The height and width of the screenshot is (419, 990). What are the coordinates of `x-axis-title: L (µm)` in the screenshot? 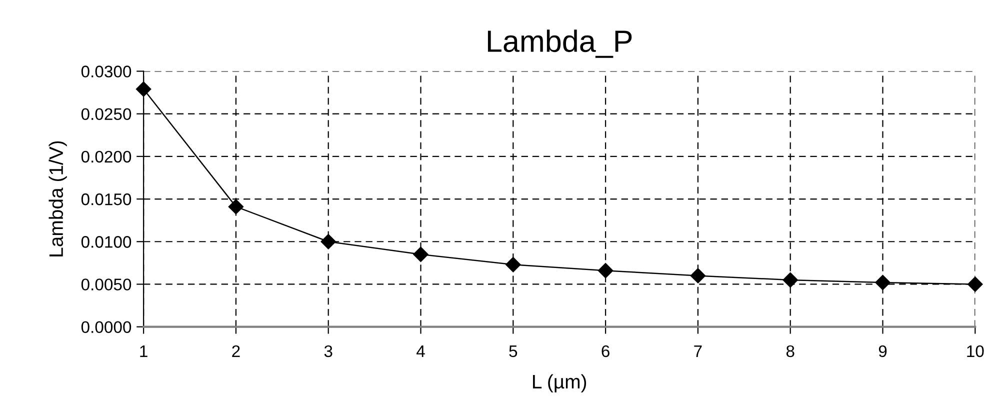 It's located at (559, 383).